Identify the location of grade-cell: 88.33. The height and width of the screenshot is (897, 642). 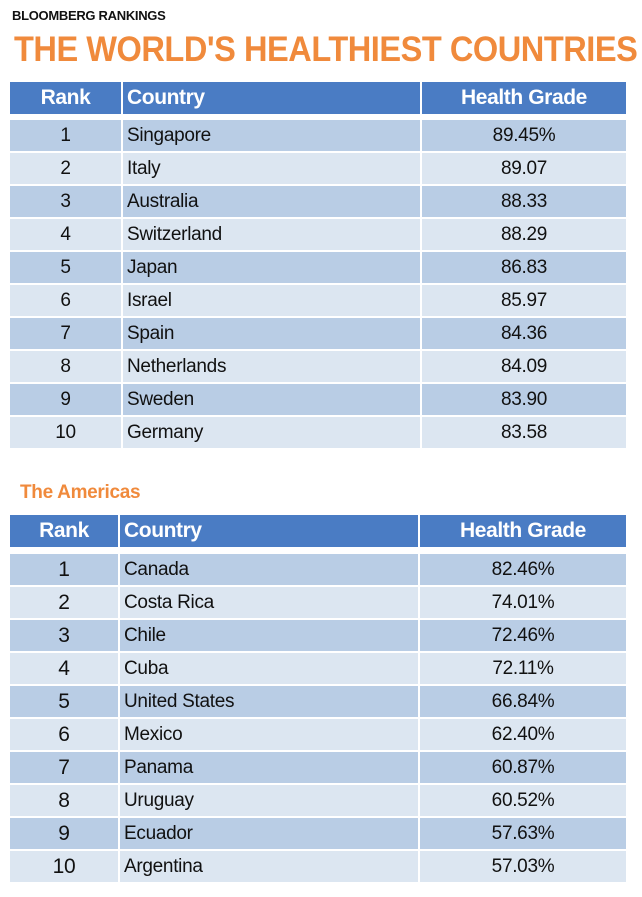
(524, 201).